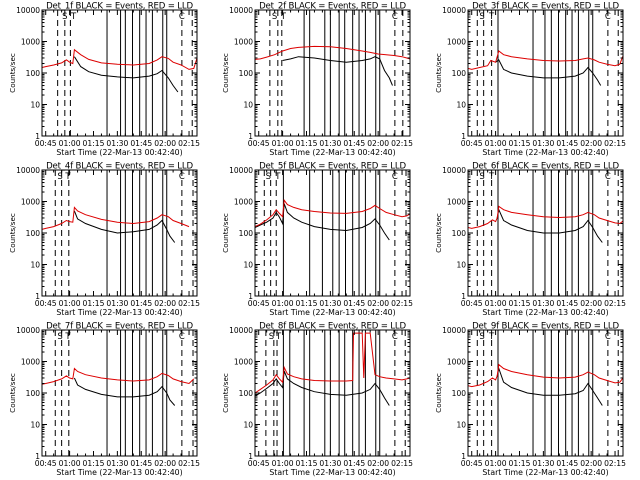 This screenshot has width=640, height=480. I want to click on panel-title: Det_8f BLACK = Events, RED = LLD, so click(332, 327).